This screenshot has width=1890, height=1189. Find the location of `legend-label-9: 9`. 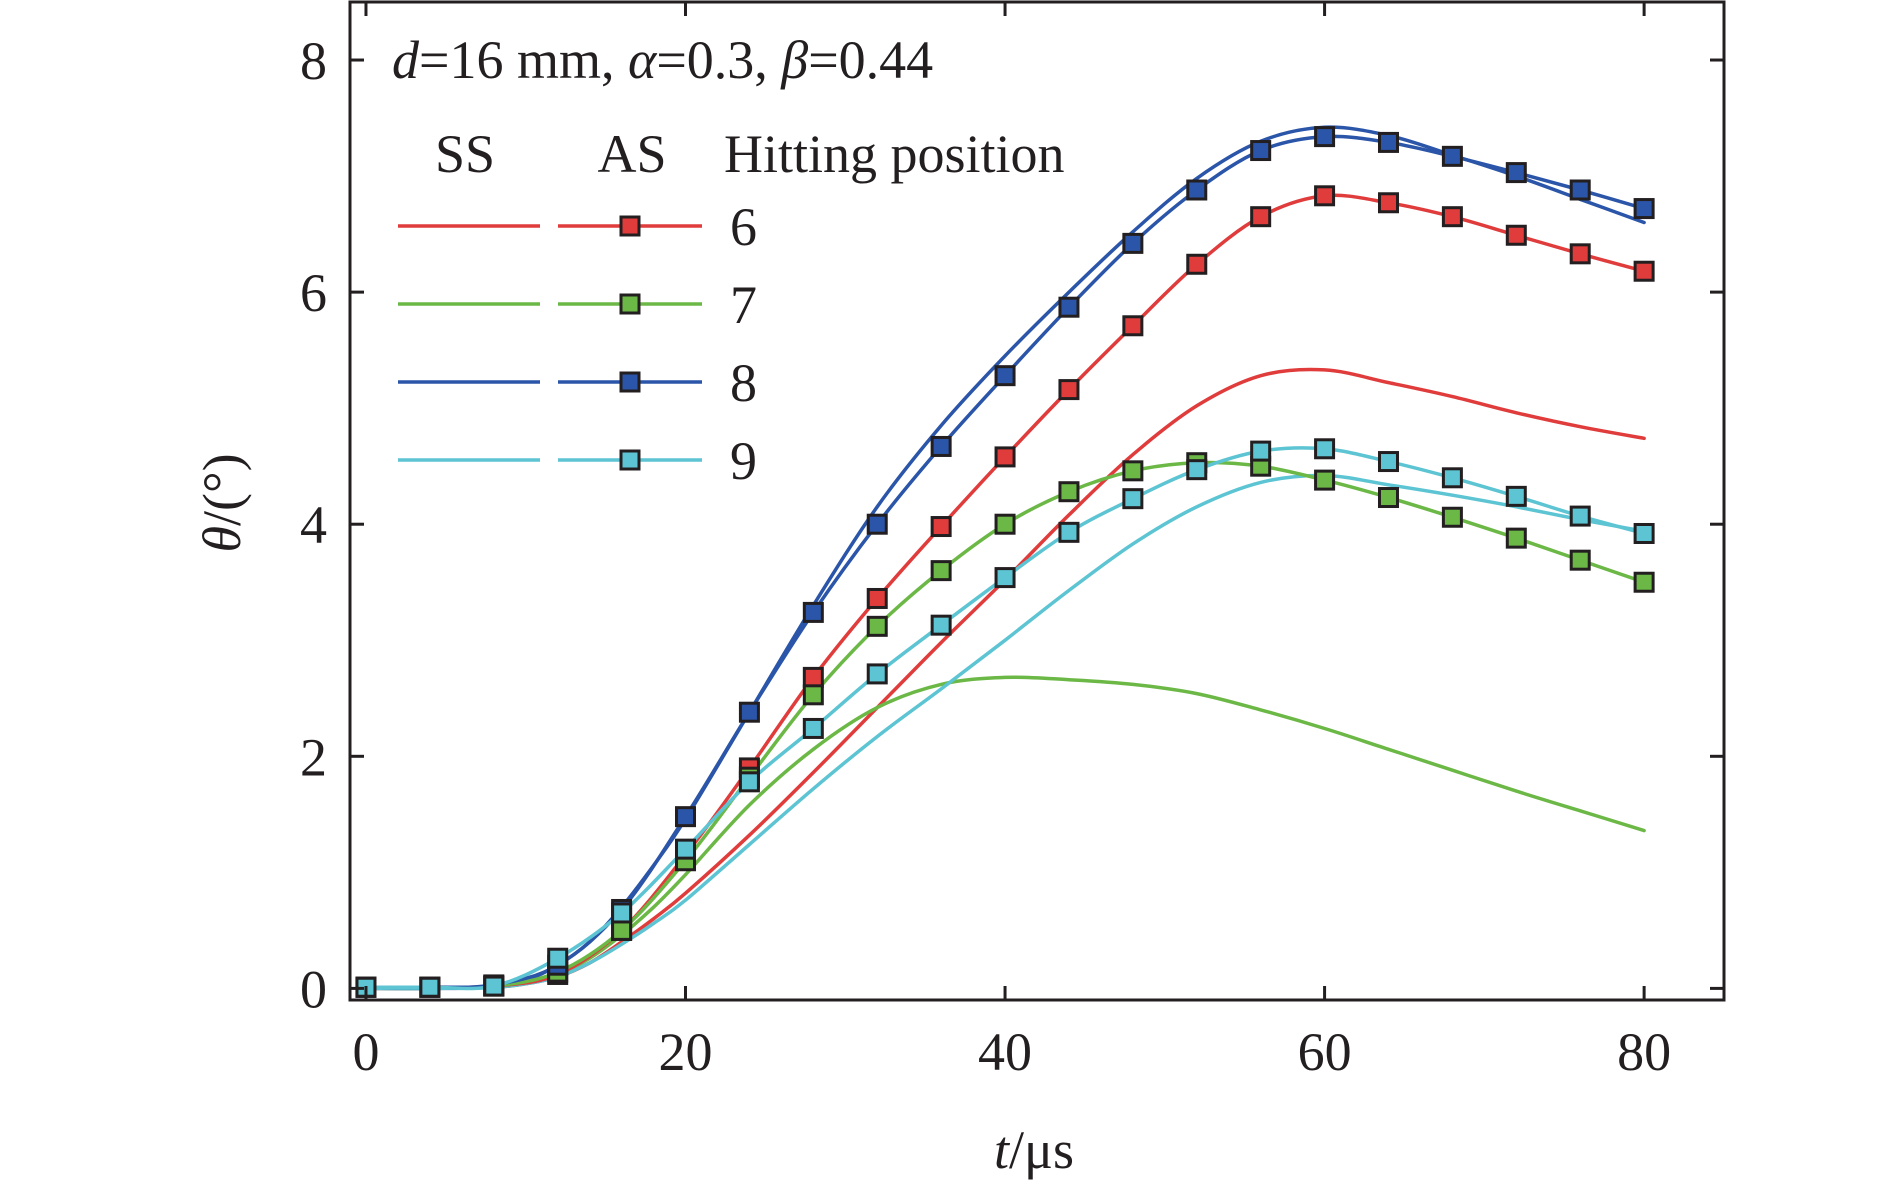

legend-label-9: 9 is located at coordinates (743, 461).